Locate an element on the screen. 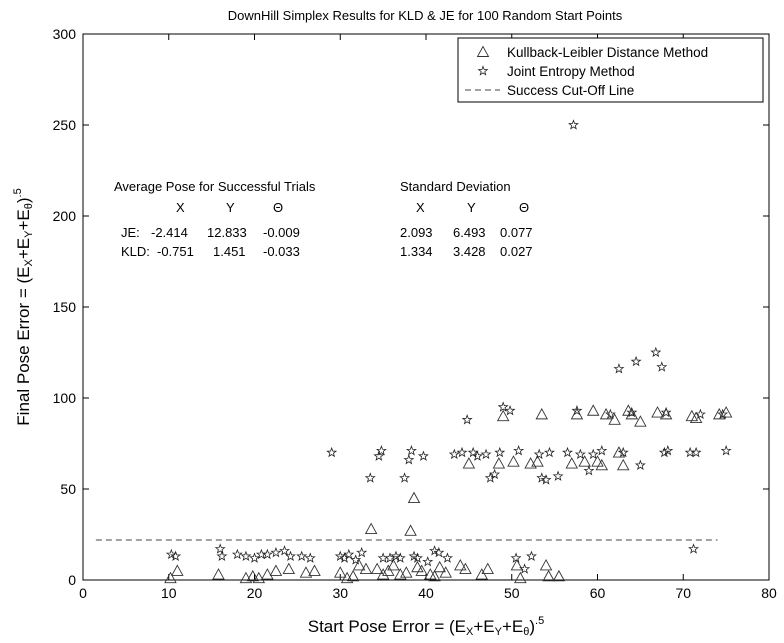 The height and width of the screenshot is (643, 784). kld-avg-y: 1.451 is located at coordinates (229, 251).